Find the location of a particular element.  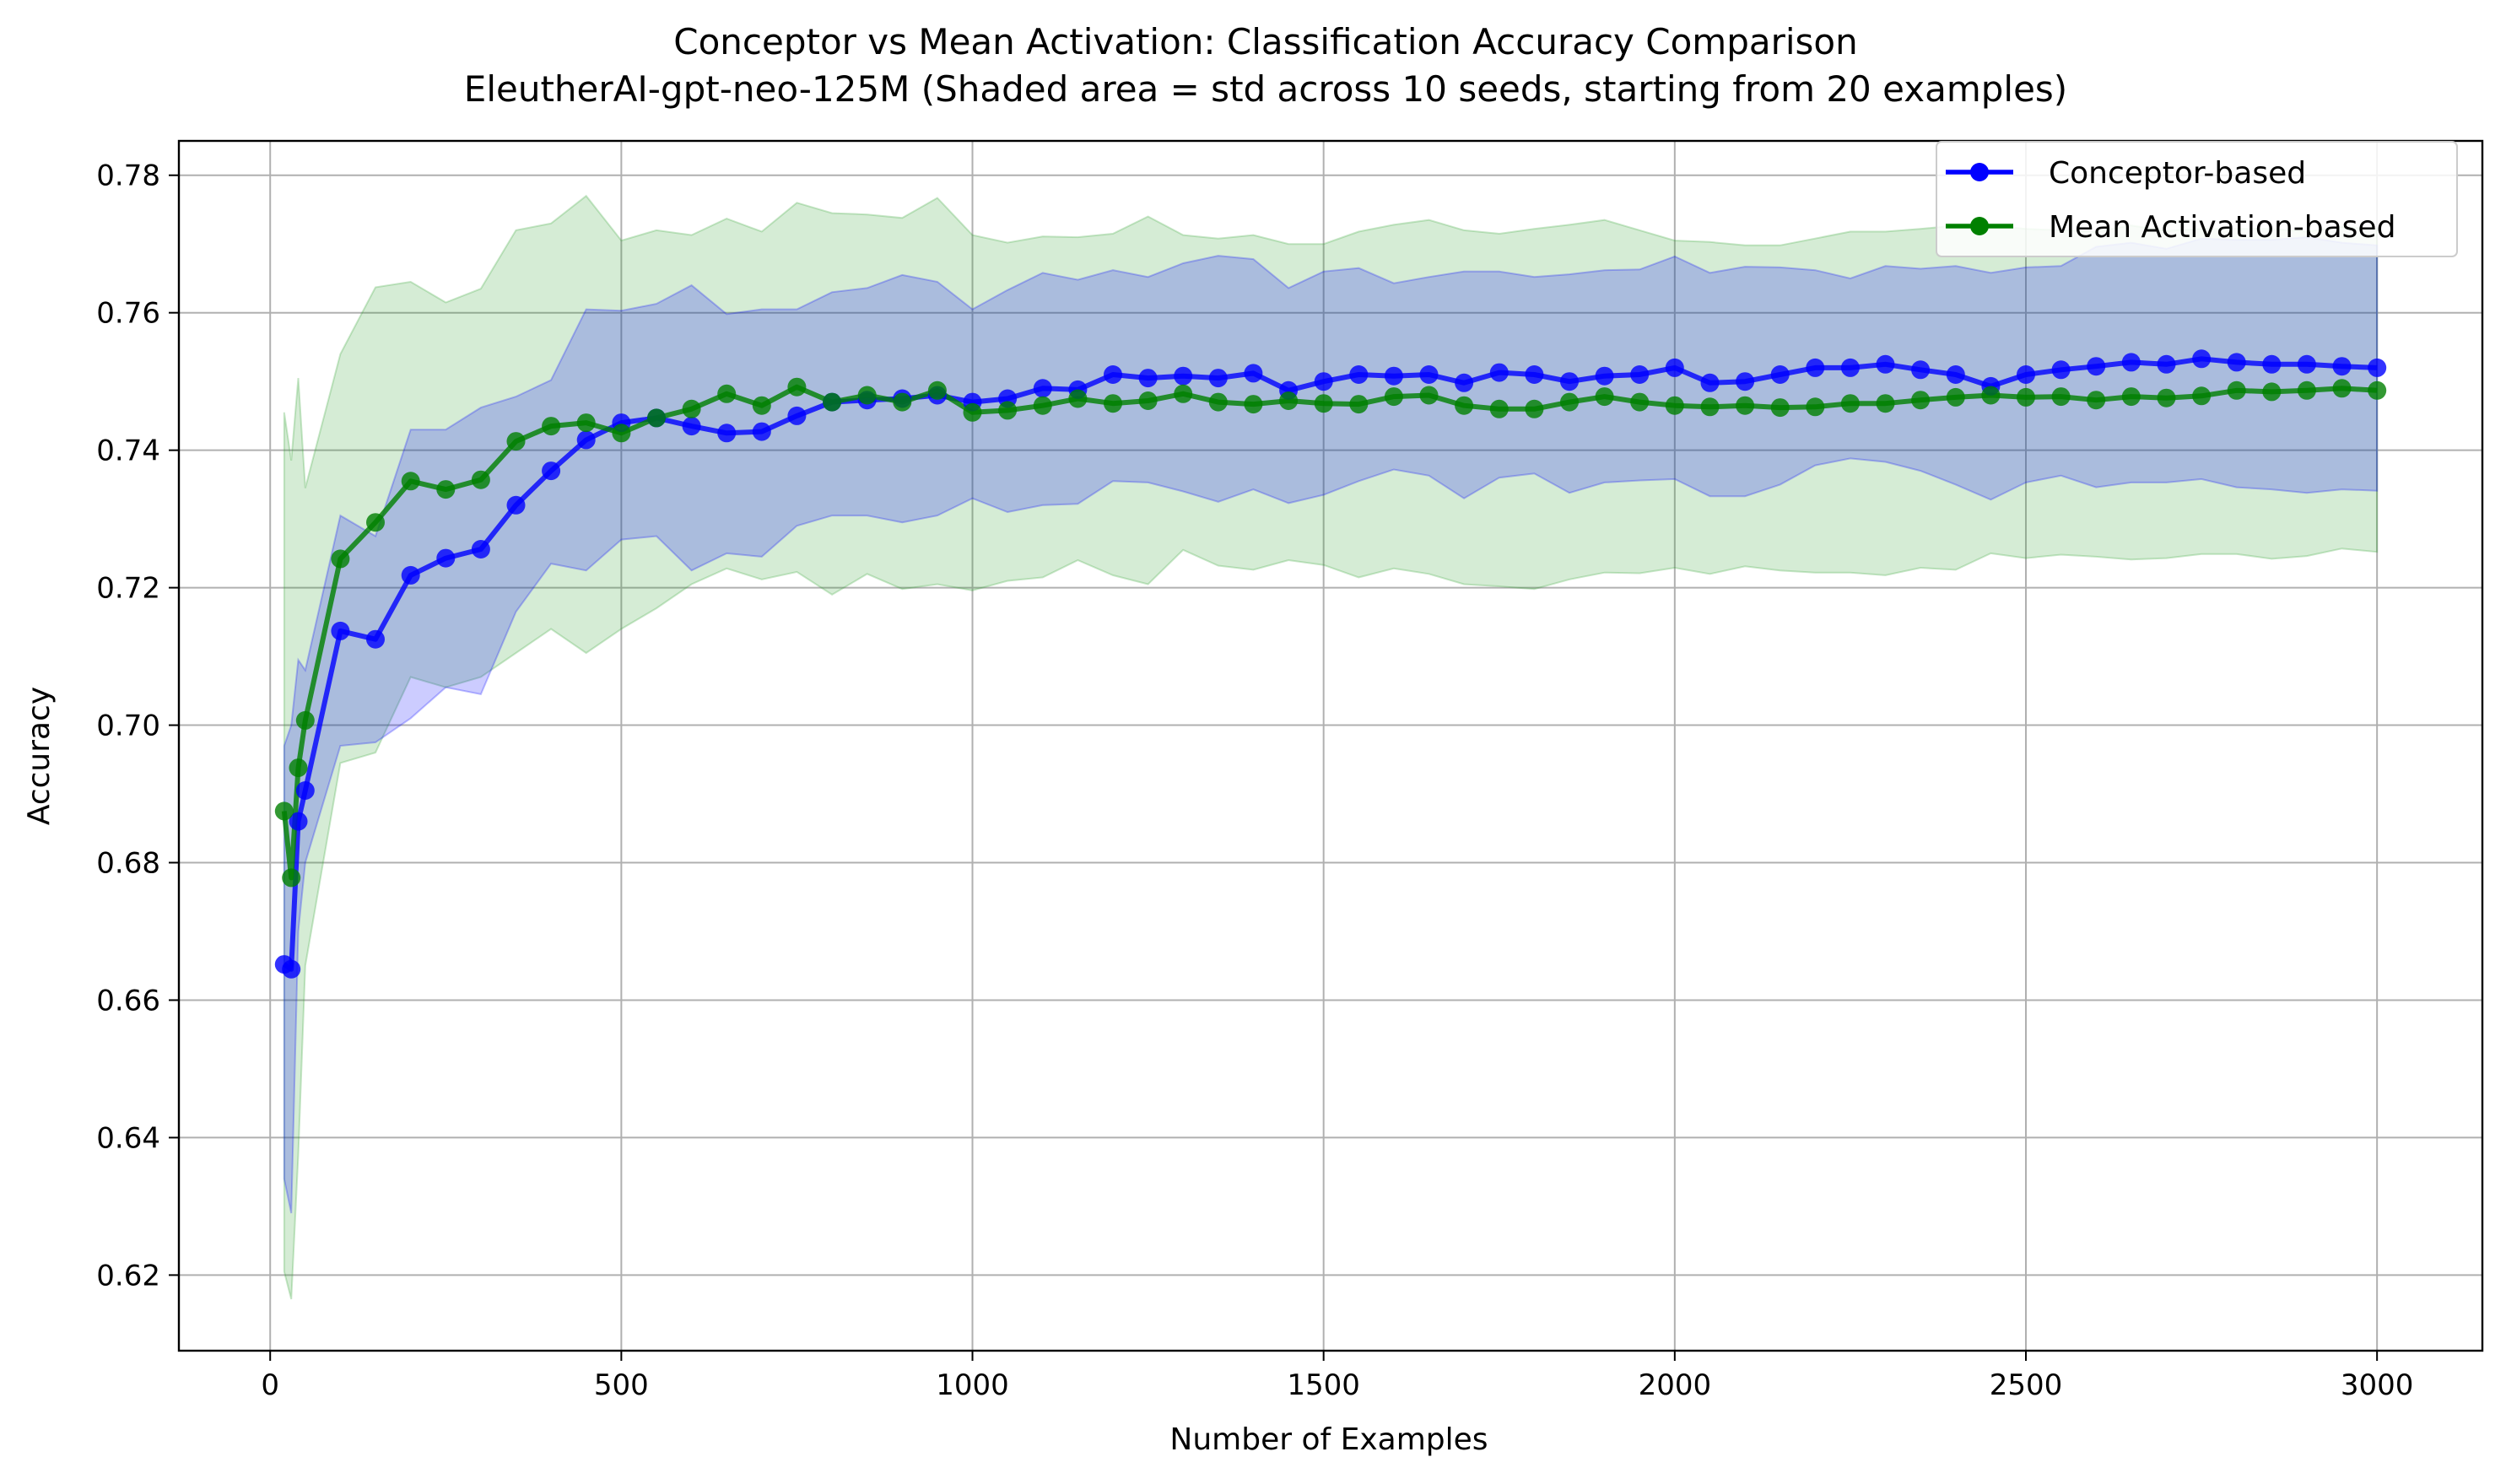

legend: Conceptor-based Mean Activation-based is located at coordinates (2197, 199).